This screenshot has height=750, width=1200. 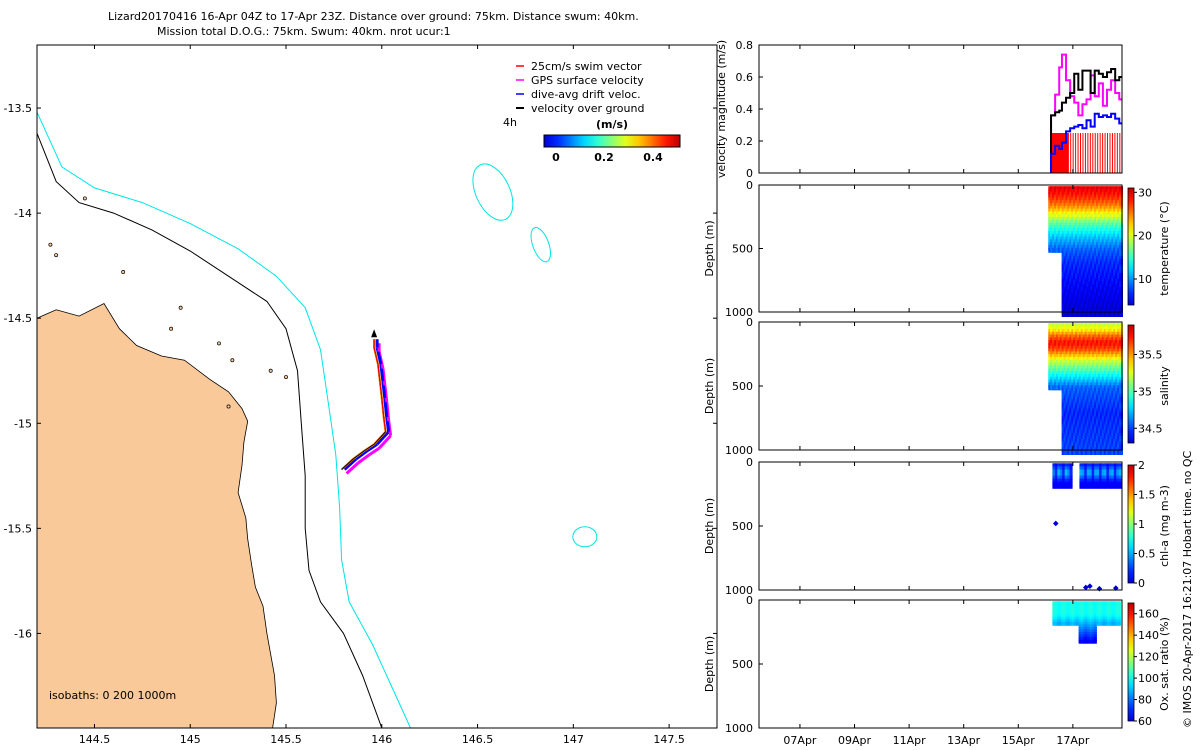 What do you see at coordinates (742, 249) in the screenshot?
I see `temperature-section-y-tick-label-1: 500` at bounding box center [742, 249].